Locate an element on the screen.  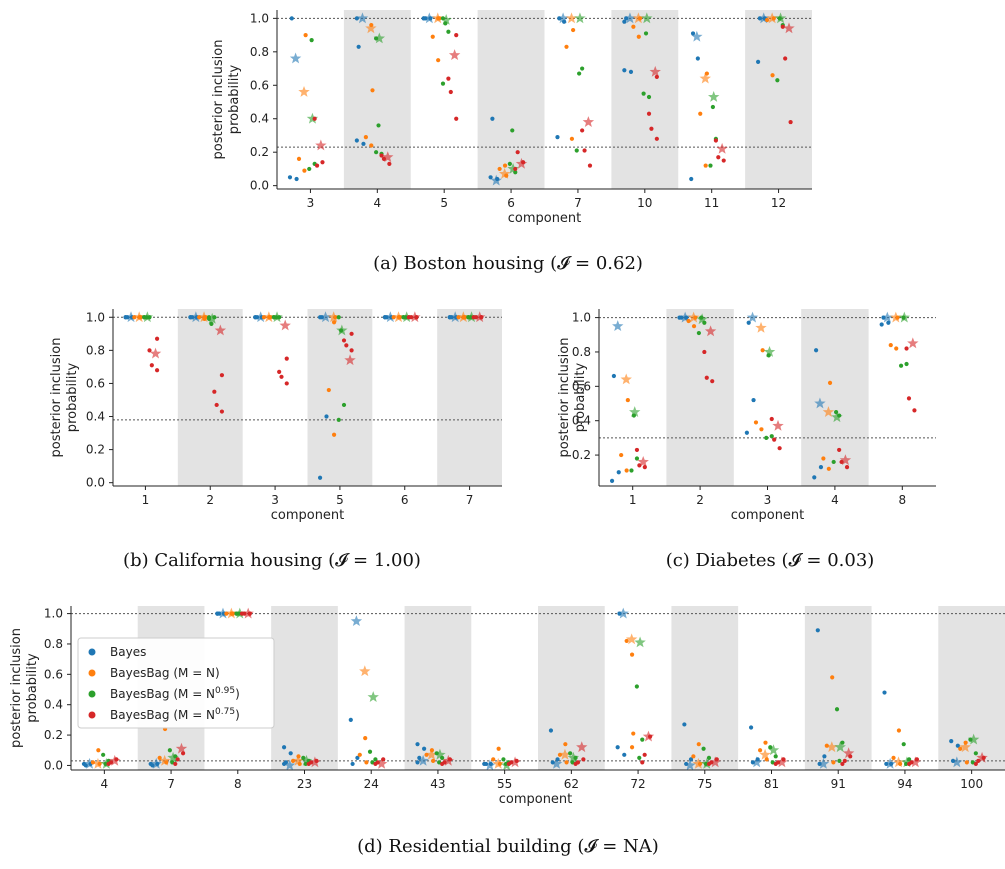
legend-entry-0: Bayes is located at coordinates (128, 652).